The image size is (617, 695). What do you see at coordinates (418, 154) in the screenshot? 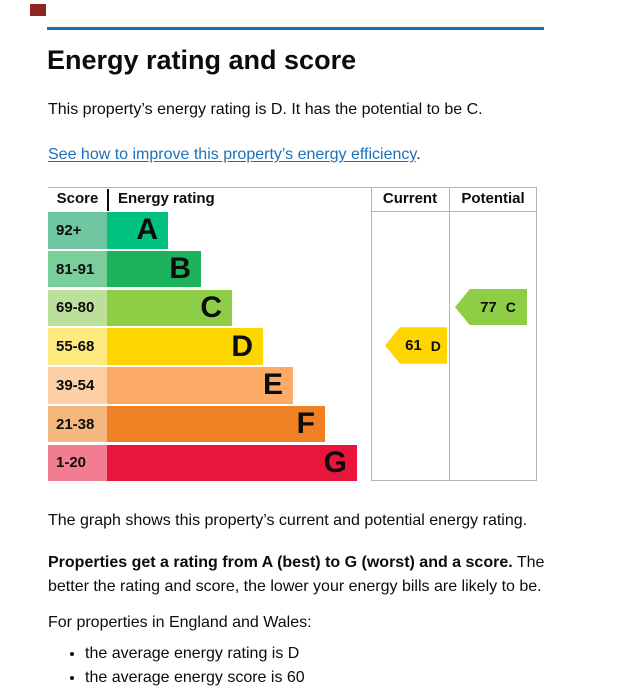
I see `link-suffix: .` at bounding box center [418, 154].